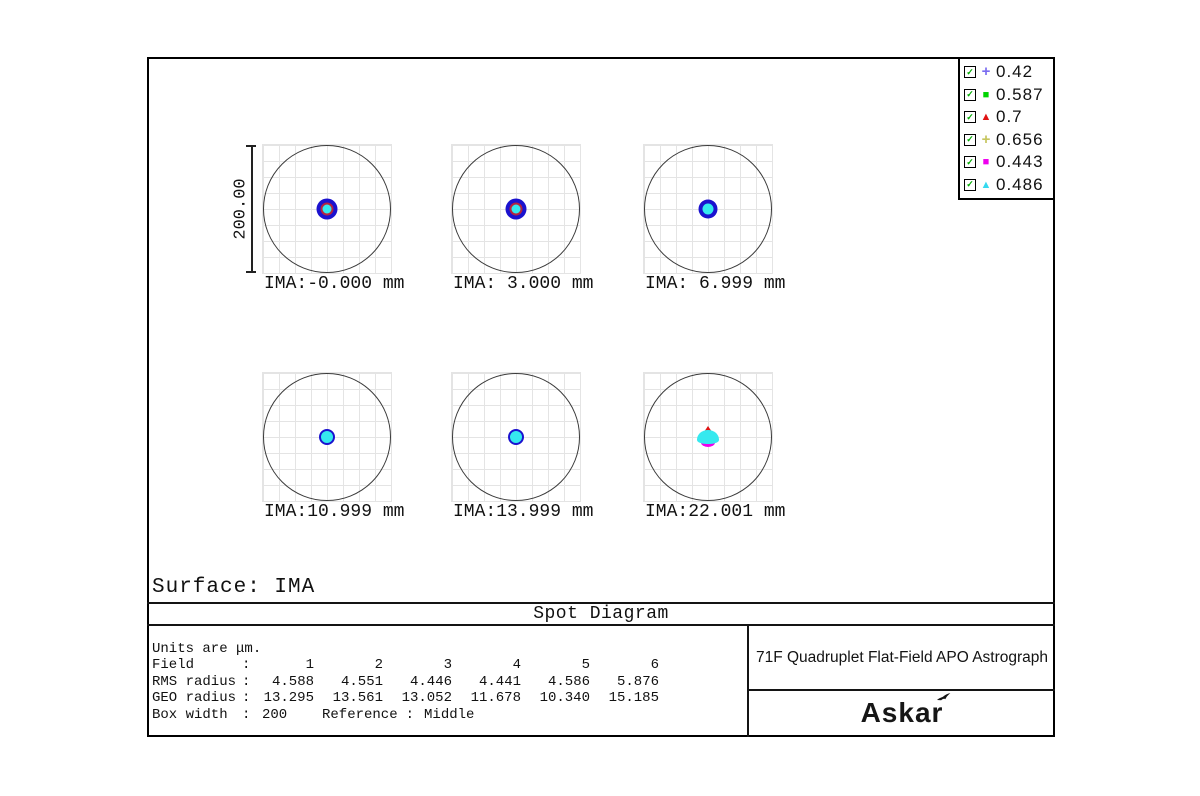 This screenshot has width=1200, height=796. What do you see at coordinates (986, 139) in the screenshot?
I see `plus-marker-icon: +` at bounding box center [986, 139].